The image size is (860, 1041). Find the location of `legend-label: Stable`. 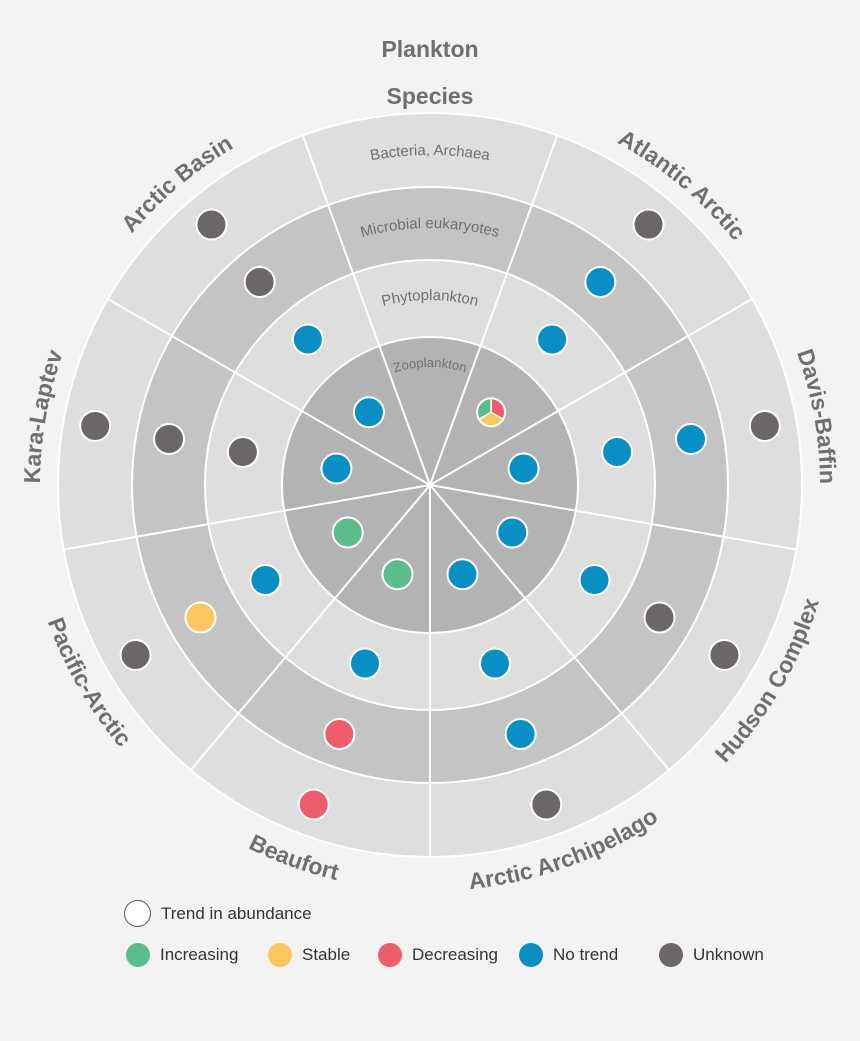

legend-label: Stable is located at coordinates (326, 954).